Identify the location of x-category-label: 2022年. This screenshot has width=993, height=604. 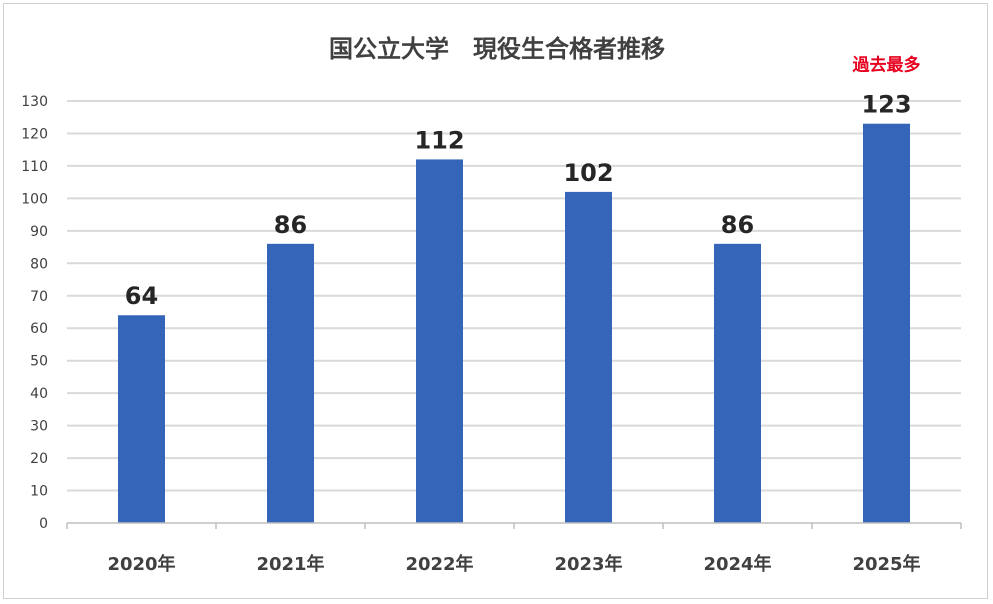
(439, 564).